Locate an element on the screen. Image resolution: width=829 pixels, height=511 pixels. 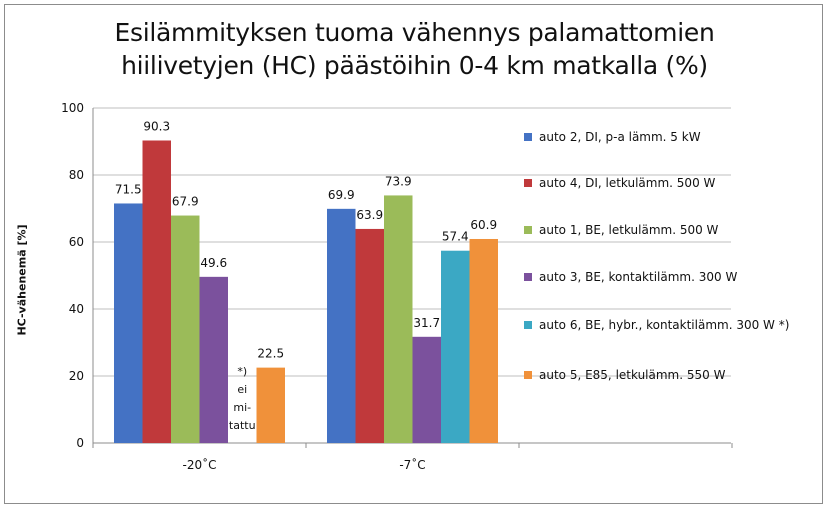
legend-item: auto 4, DI, letkulämm. 500 W is located at coordinates (674, 183).